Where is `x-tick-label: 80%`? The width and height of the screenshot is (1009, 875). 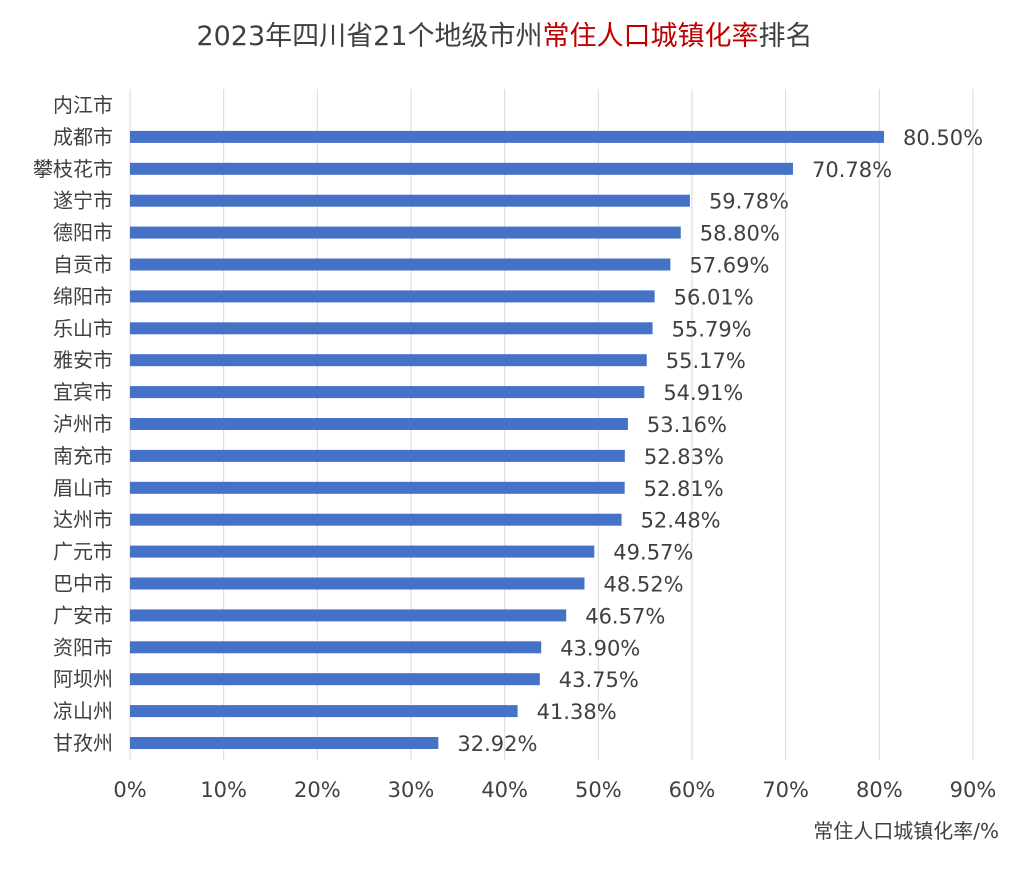
x-tick-label: 80% is located at coordinates (879, 790).